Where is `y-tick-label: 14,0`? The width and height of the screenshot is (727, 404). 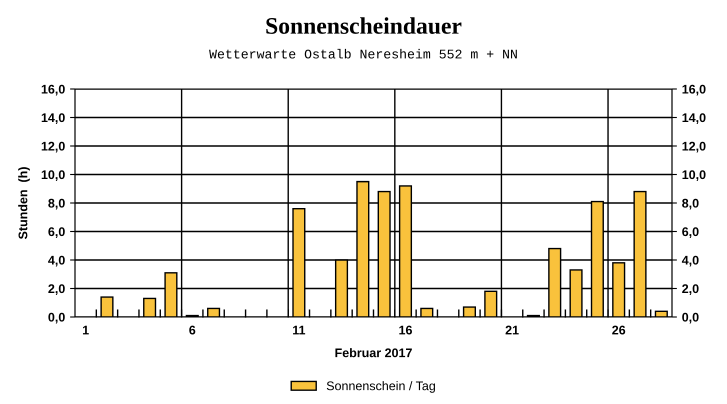
y-tick-label: 14,0 is located at coordinates (53, 118).